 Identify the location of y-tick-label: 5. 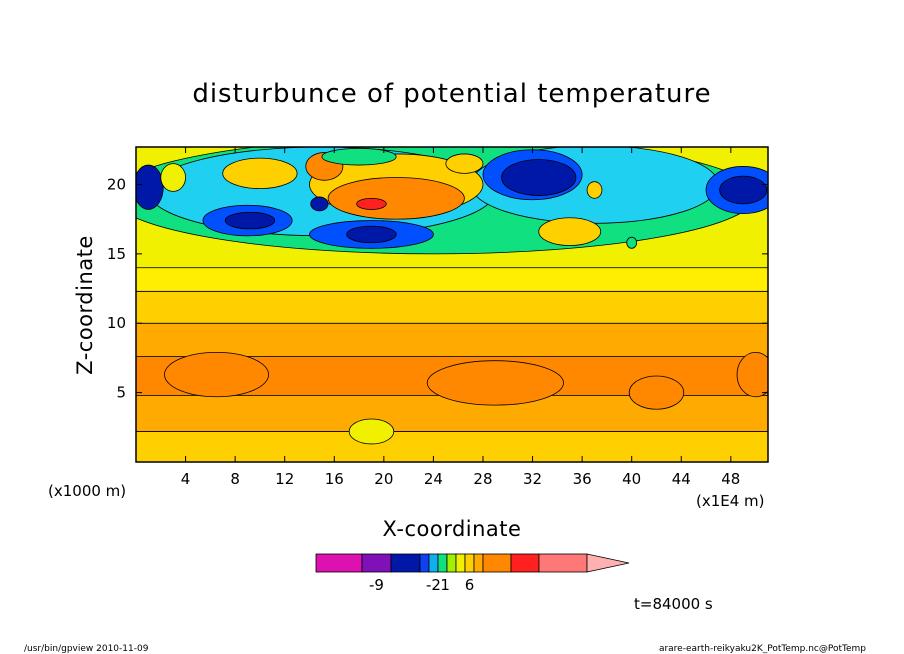
(121, 393).